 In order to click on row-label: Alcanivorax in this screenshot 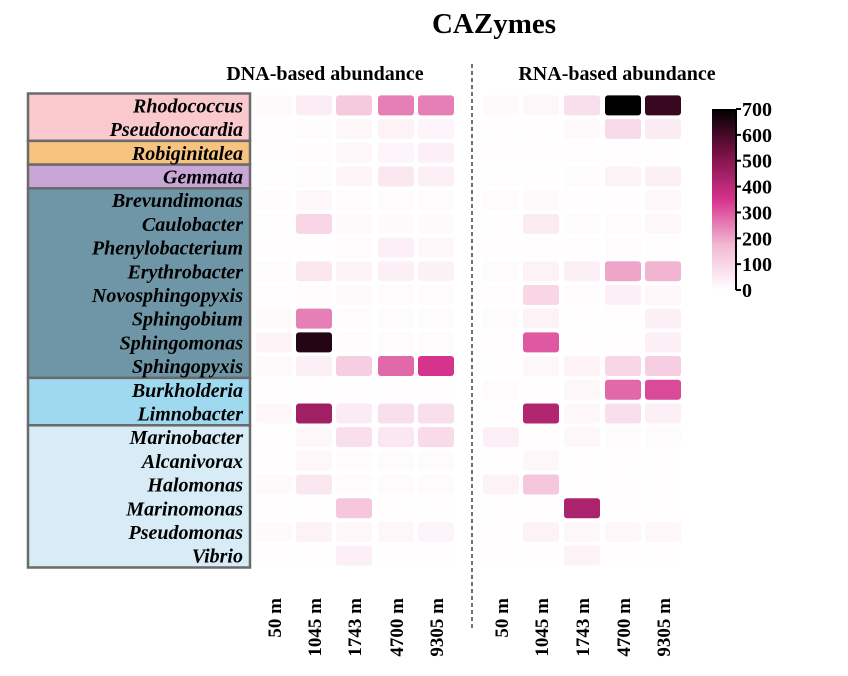, I will do `click(191, 462)`.